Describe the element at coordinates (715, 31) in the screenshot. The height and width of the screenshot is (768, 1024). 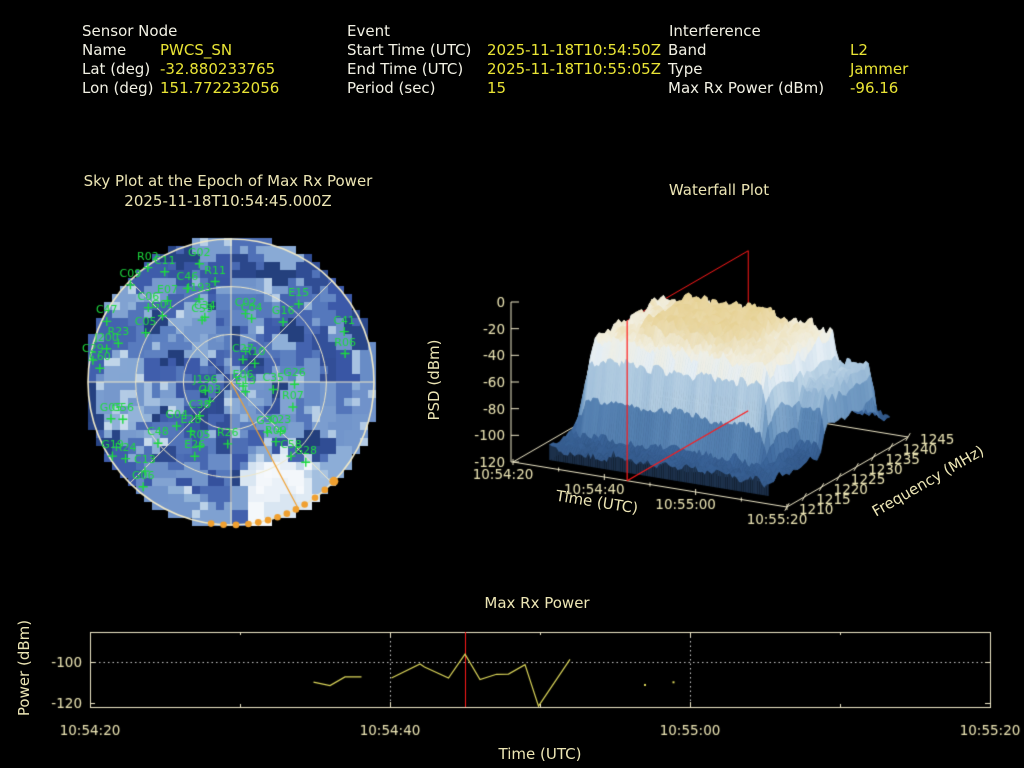
I see `interference-section-title: Interference` at that location.